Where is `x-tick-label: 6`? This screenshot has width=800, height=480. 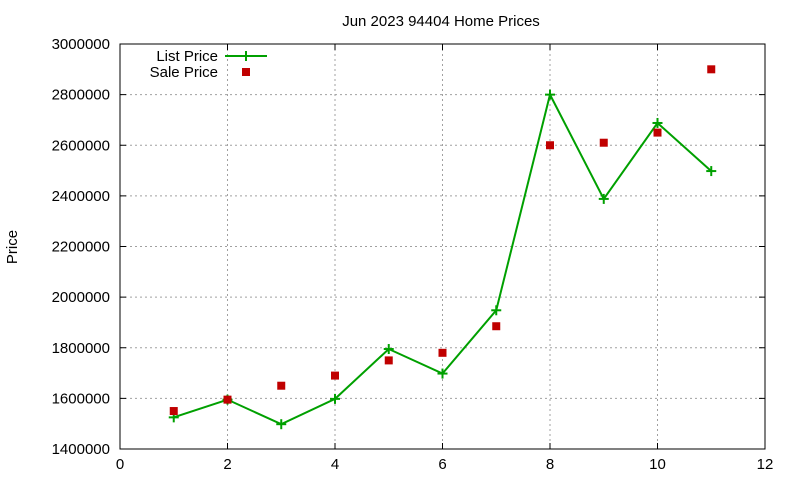
x-tick-label: 6 is located at coordinates (442, 464).